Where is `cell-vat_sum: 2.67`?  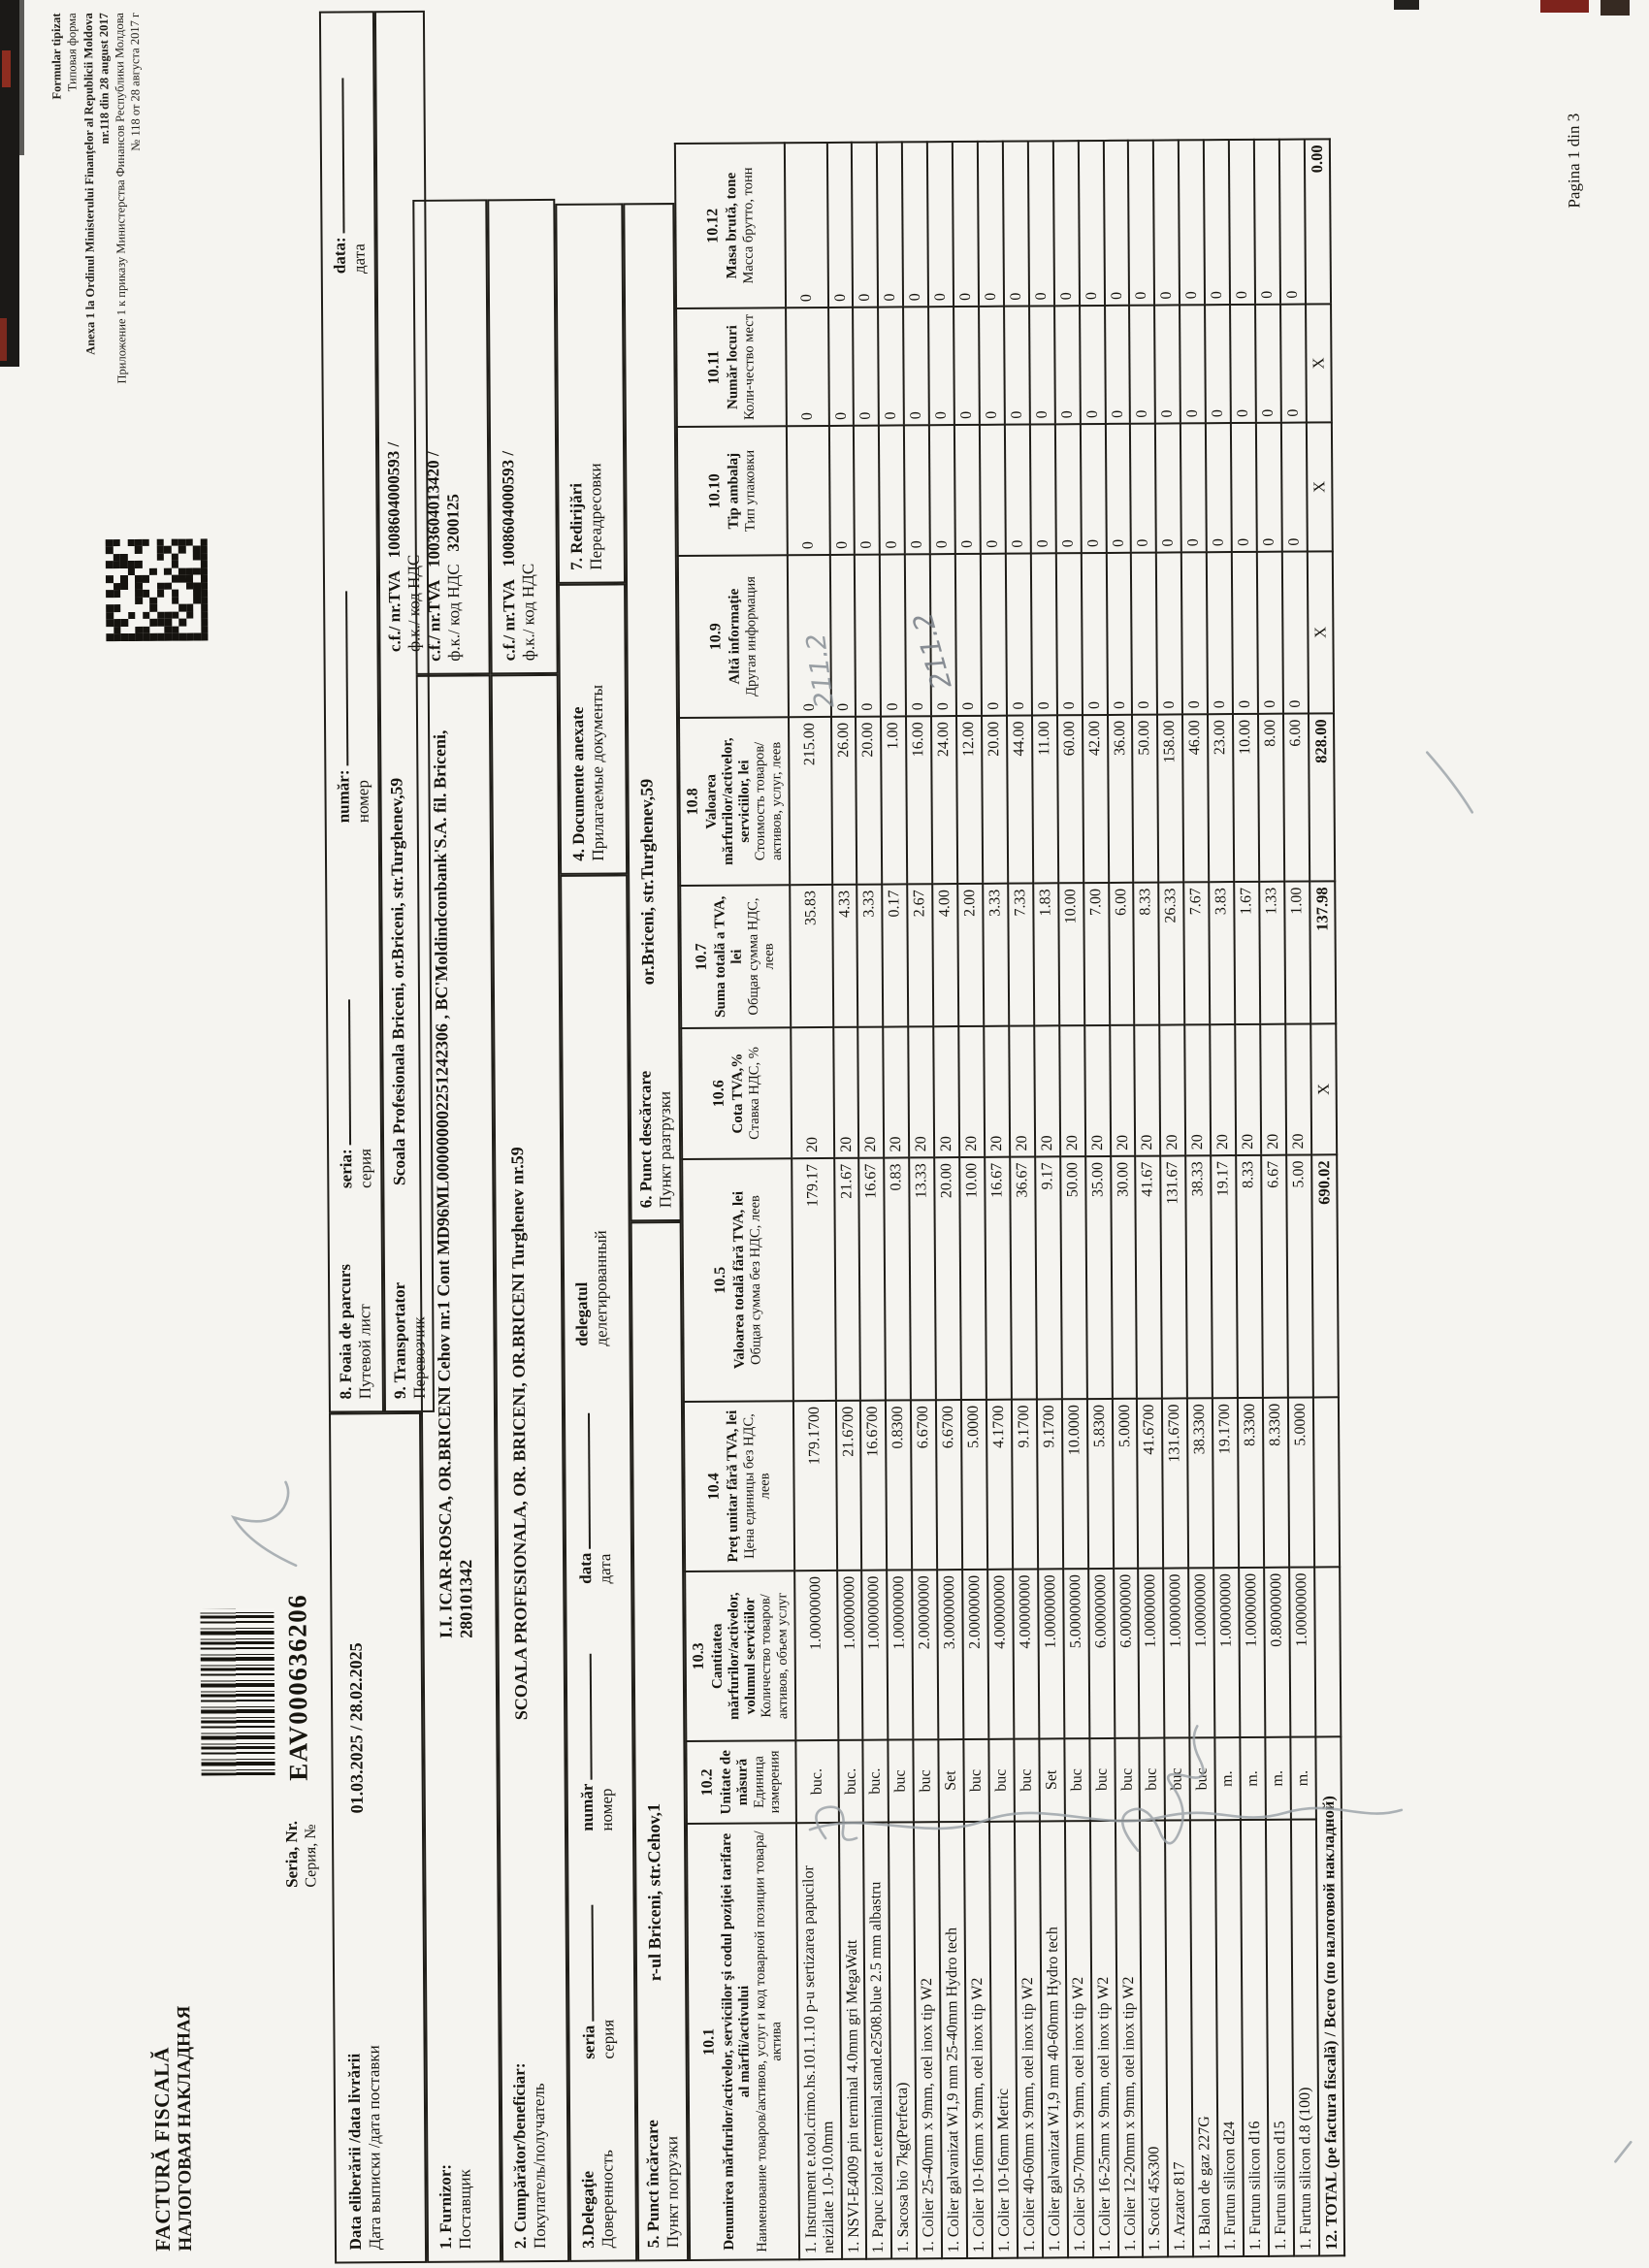
cell-vat_sum: 2.67 is located at coordinates (920, 955).